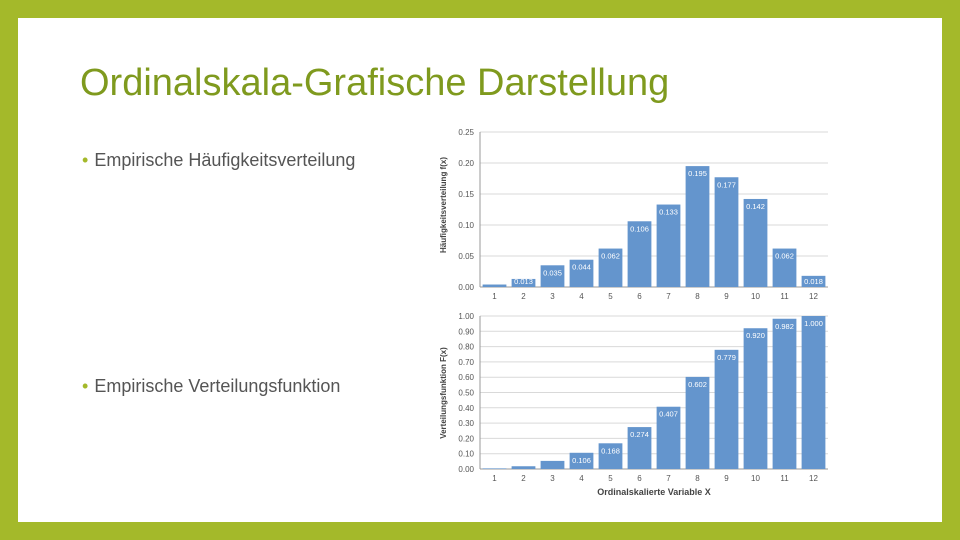 The width and height of the screenshot is (960, 540). What do you see at coordinates (668, 212) in the screenshot?
I see `data-label: 0.133` at bounding box center [668, 212].